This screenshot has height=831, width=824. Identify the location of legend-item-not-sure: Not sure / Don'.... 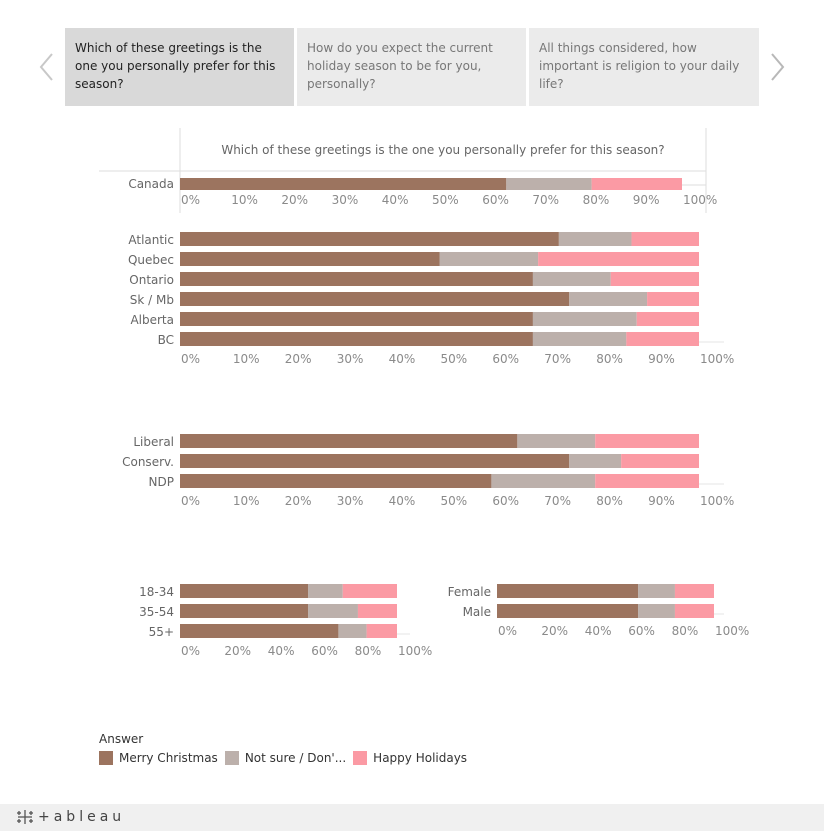
(285, 758).